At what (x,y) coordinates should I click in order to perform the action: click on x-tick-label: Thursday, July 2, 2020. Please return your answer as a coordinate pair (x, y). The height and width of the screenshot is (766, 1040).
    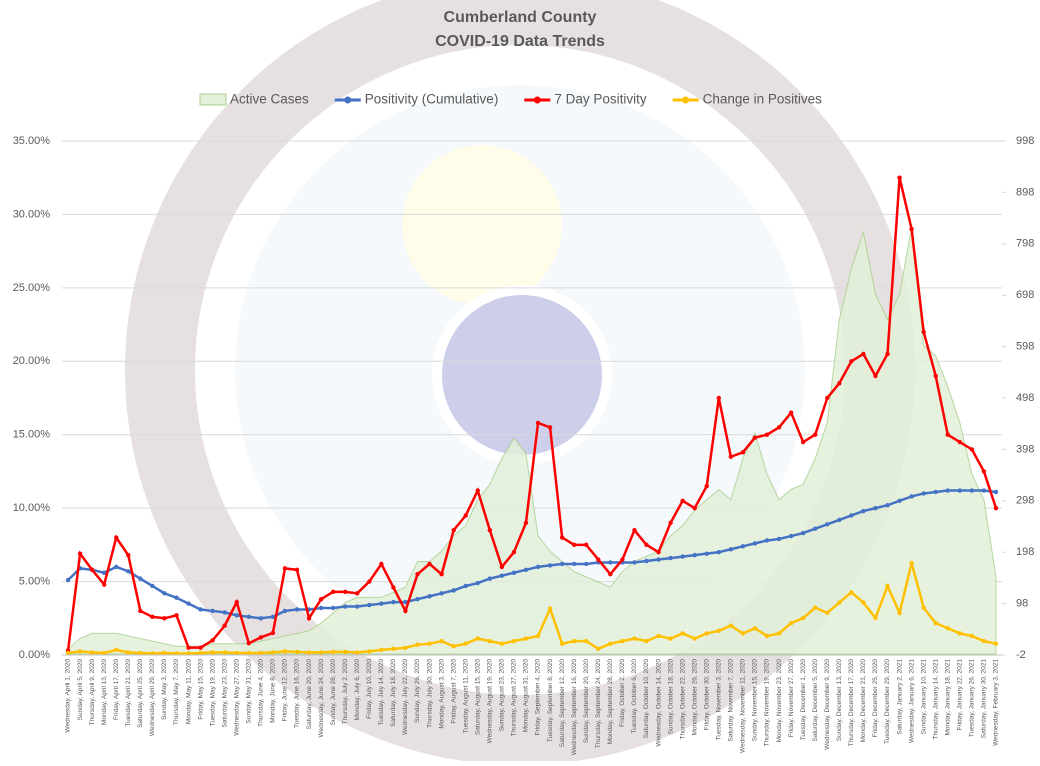
    Looking at the image, I should click on (345, 692).